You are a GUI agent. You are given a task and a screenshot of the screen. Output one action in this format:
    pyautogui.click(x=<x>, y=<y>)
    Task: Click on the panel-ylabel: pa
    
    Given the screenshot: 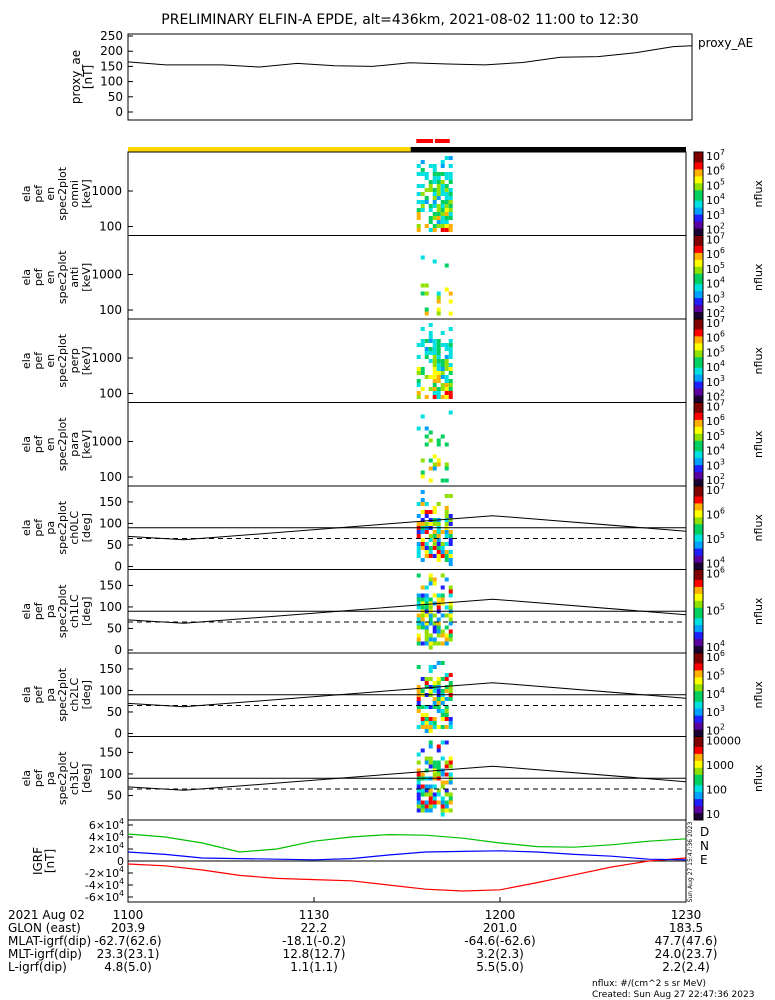 What is the action you would take?
    pyautogui.click(x=50, y=695)
    